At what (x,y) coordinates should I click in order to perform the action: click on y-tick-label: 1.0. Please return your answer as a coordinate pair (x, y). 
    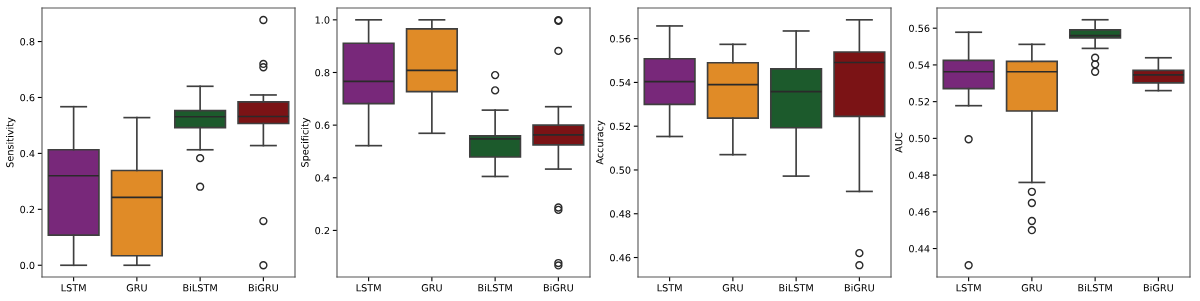
    Looking at the image, I should click on (322, 20).